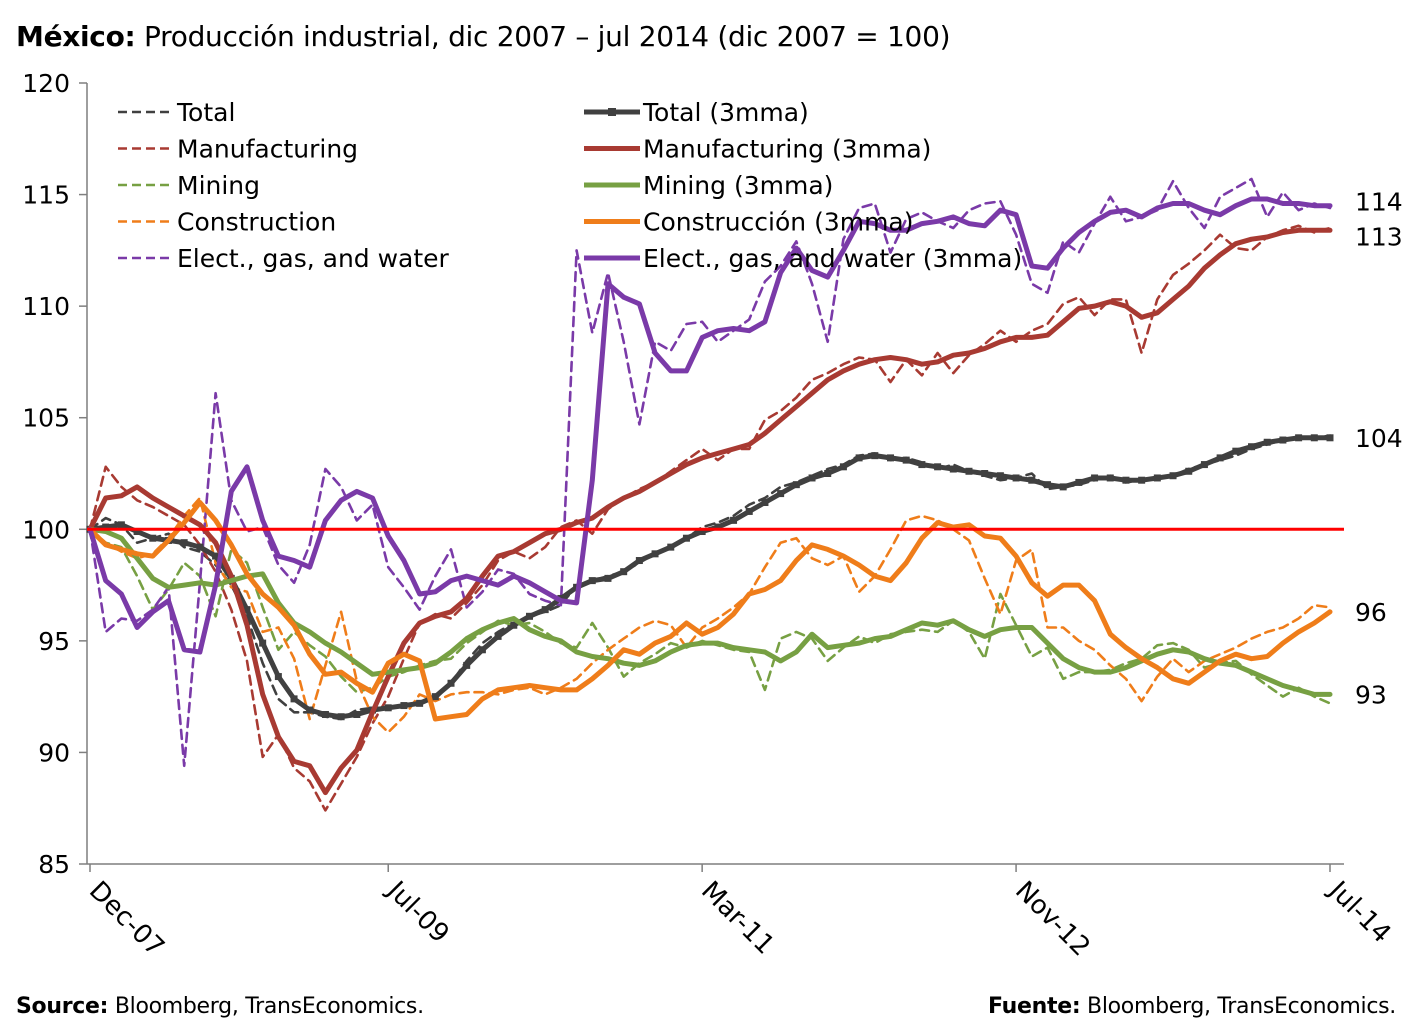 The height and width of the screenshot is (1034, 1422). I want to click on end-value-label: 104, so click(1379, 438).